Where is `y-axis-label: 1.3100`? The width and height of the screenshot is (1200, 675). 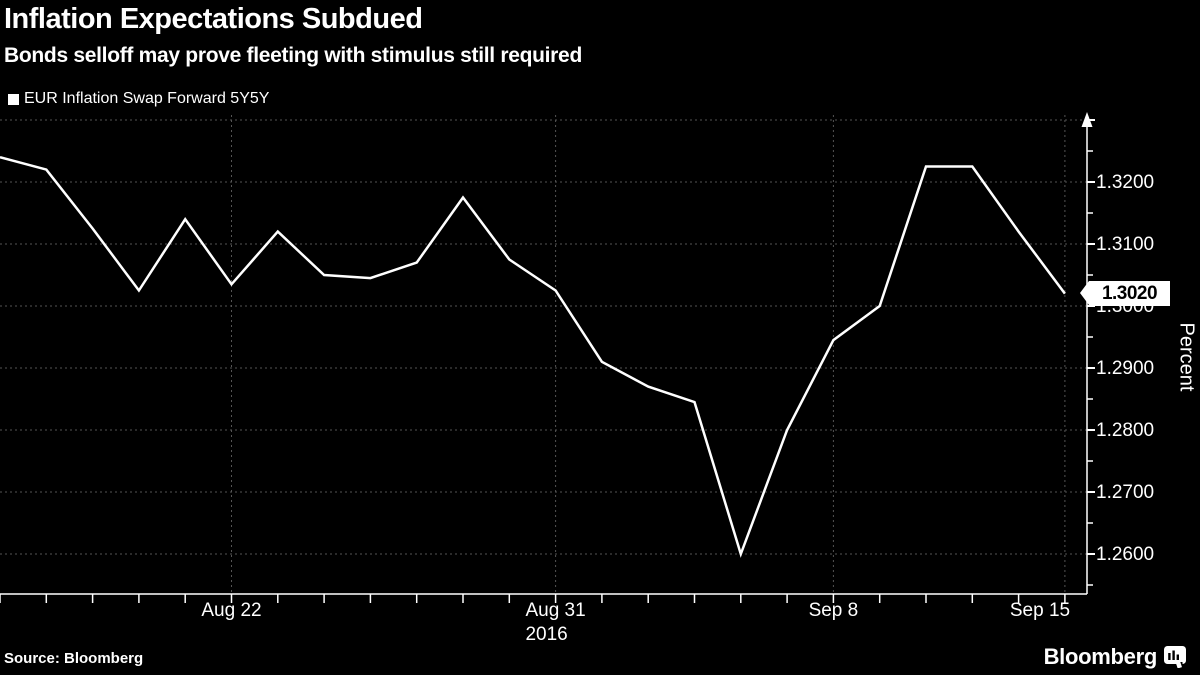 y-axis-label: 1.3100 is located at coordinates (1125, 244).